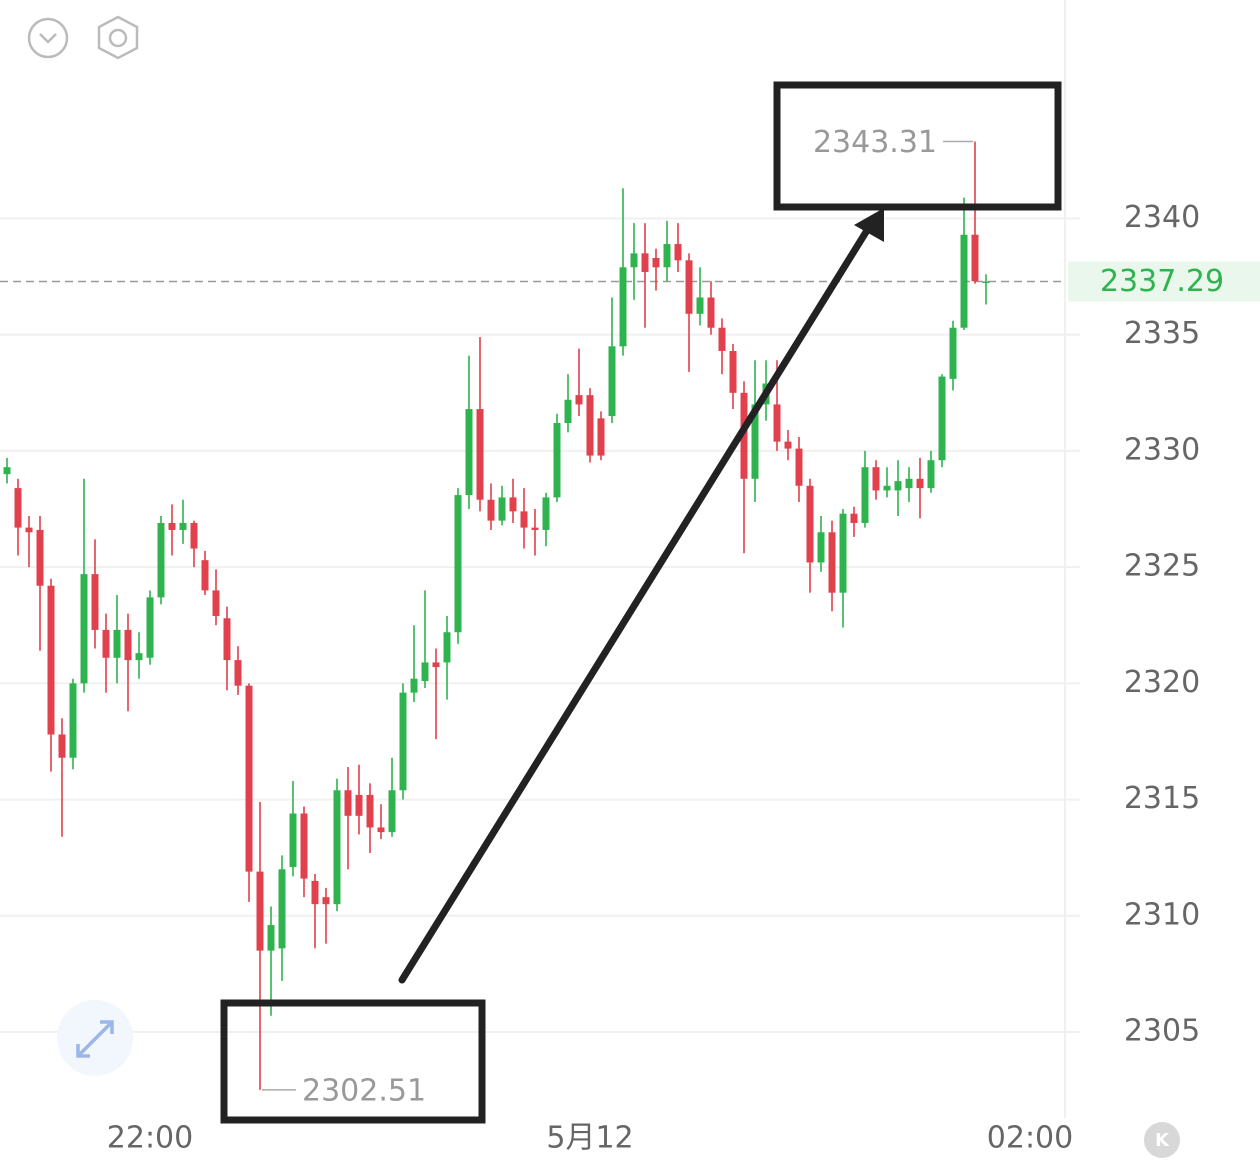 The image size is (1260, 1164). Describe the element at coordinates (1162, 566) in the screenshot. I see `y-tick-label: 2325` at that location.